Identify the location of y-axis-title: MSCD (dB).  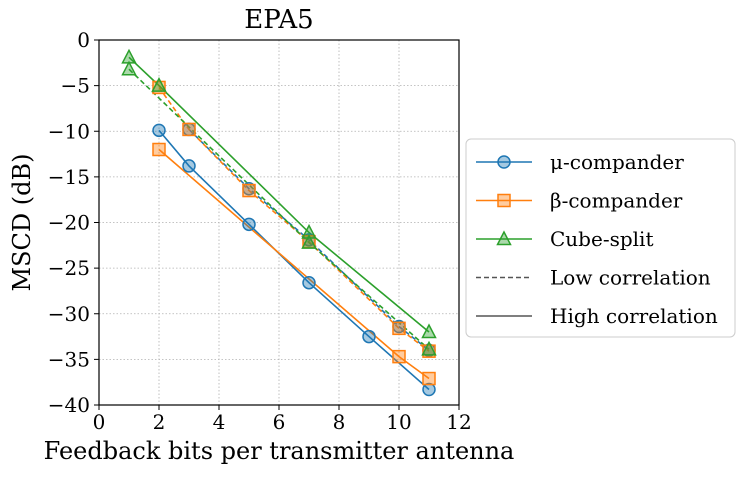
(22, 223).